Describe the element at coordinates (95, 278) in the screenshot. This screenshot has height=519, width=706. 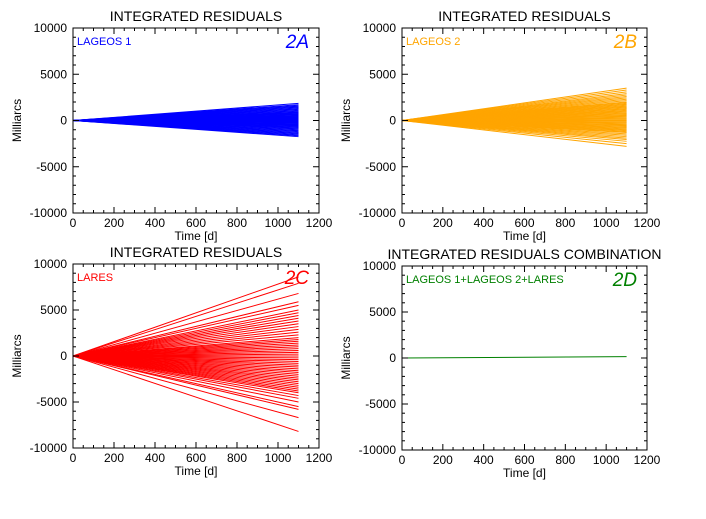
I see `legend-label: LARES` at that location.